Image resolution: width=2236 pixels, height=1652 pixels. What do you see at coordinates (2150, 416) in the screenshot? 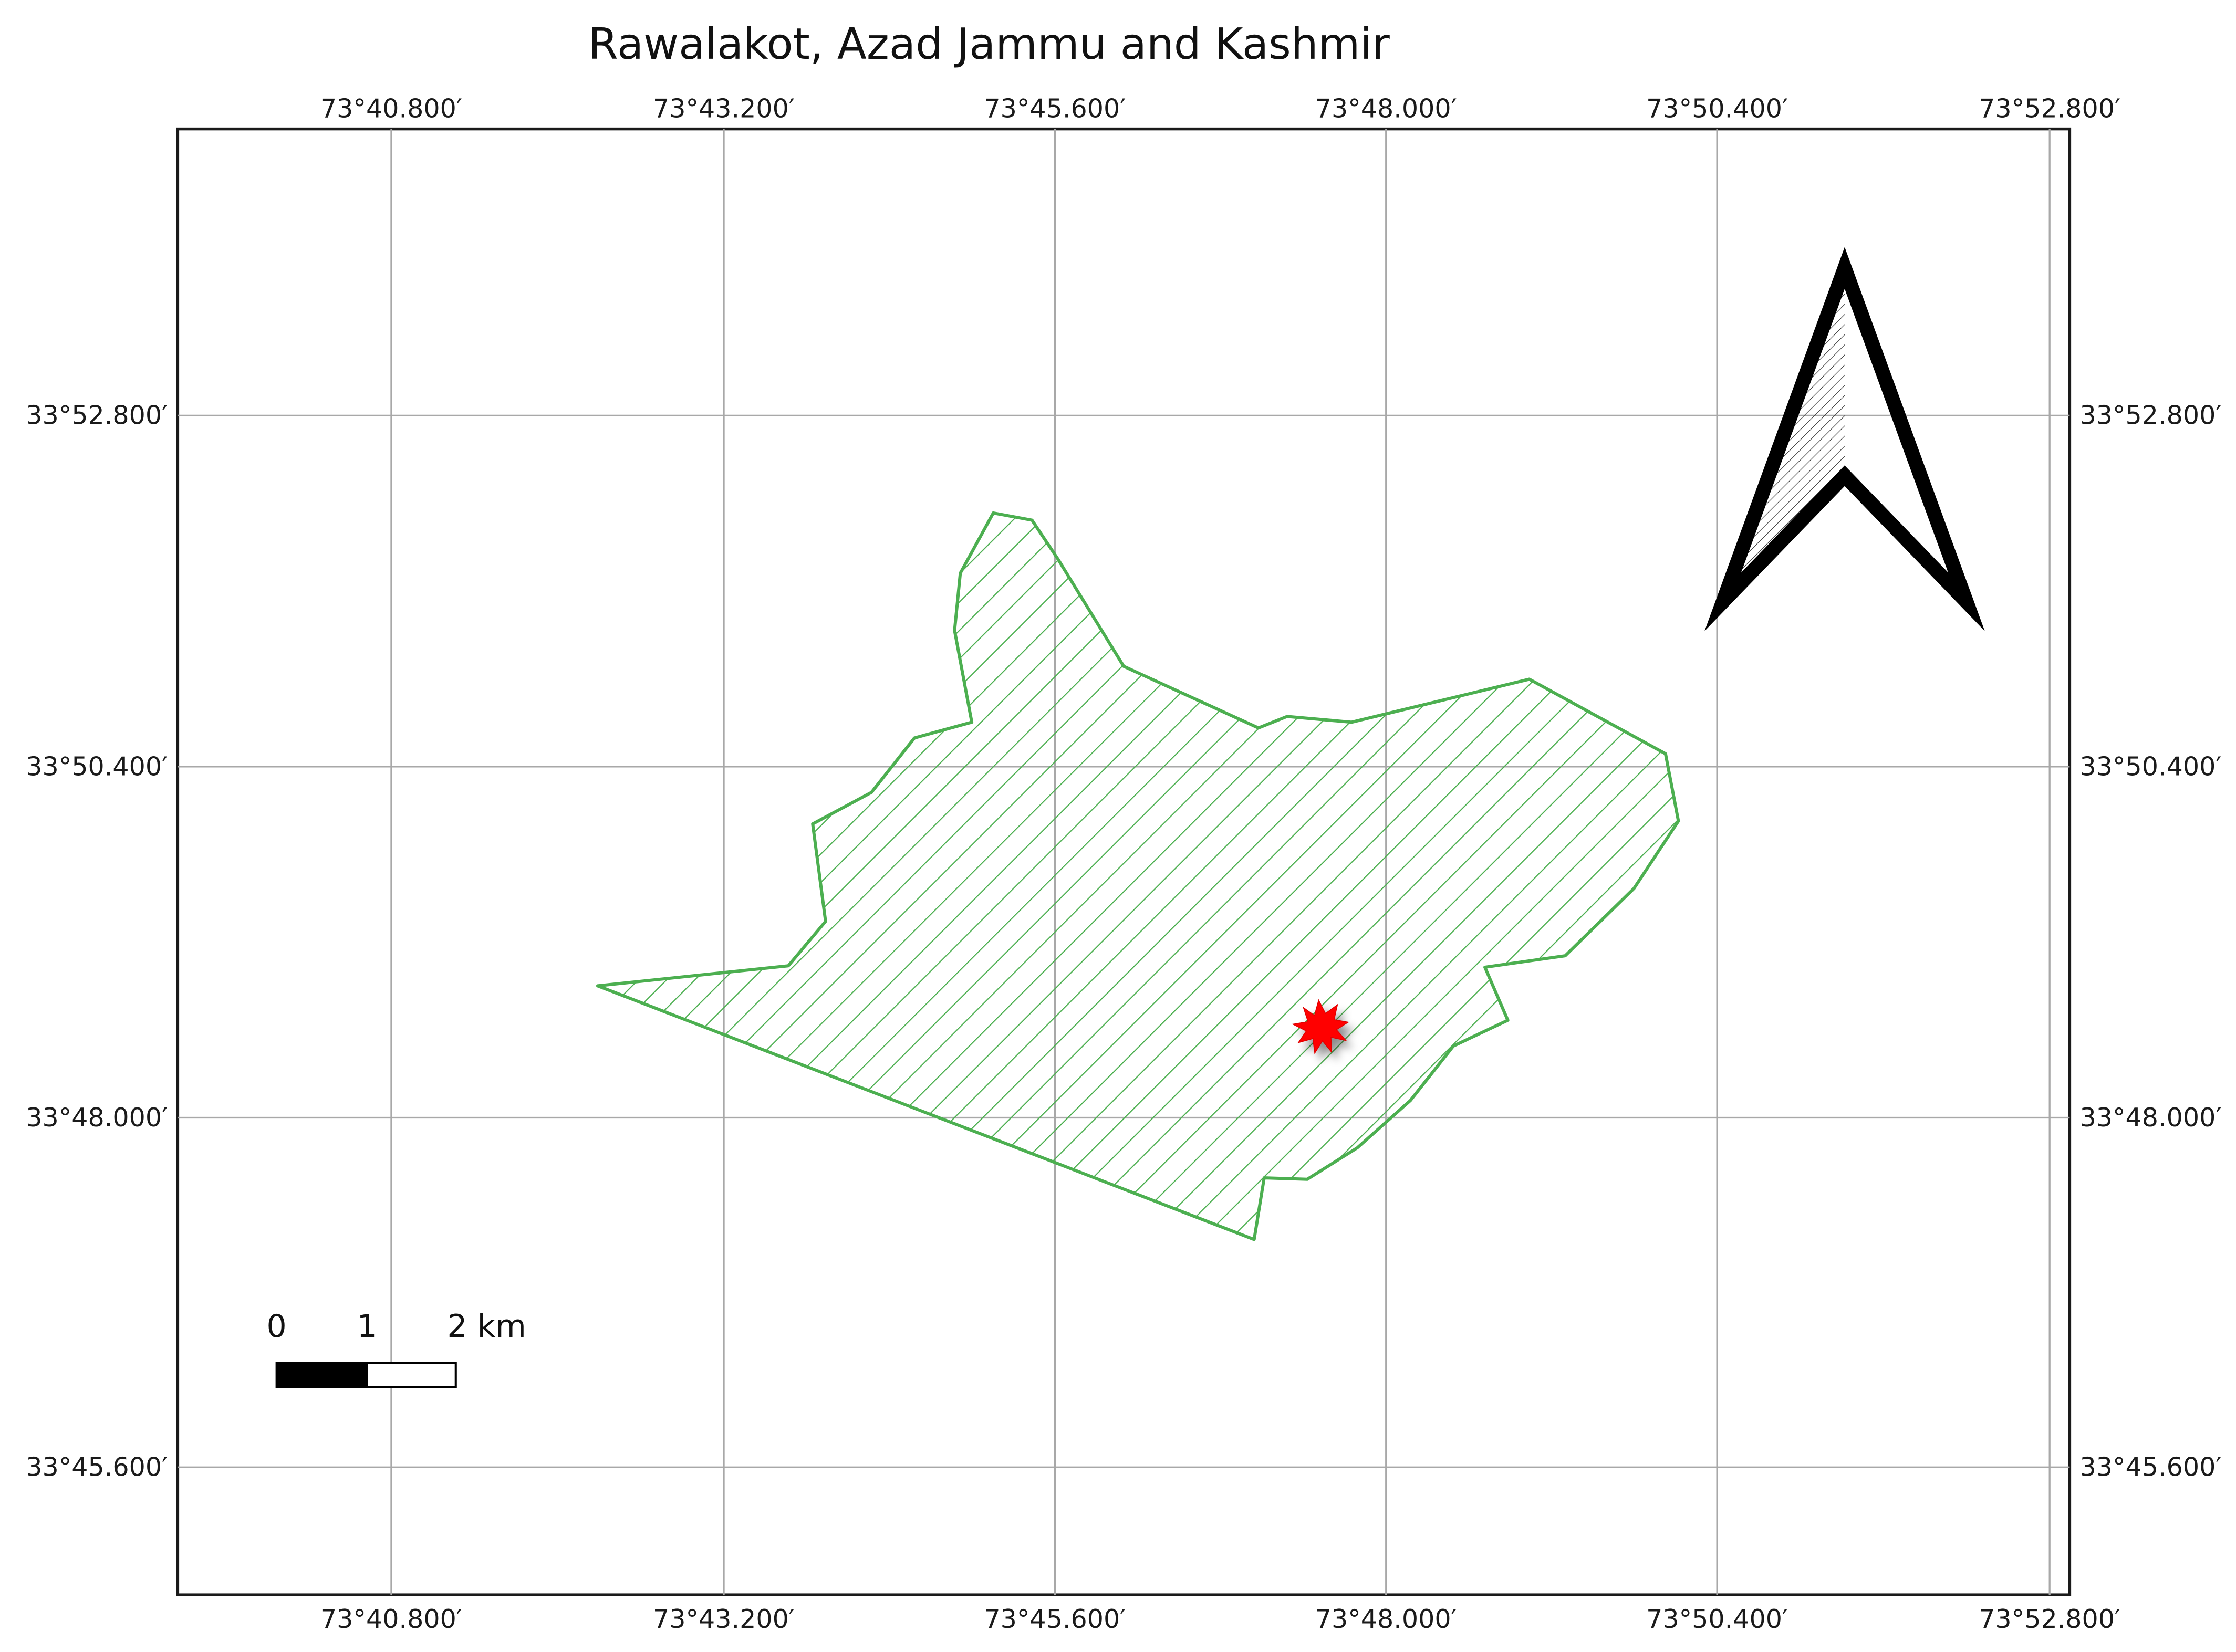
I see `lat-label-right: 33°52.800′` at bounding box center [2150, 416].